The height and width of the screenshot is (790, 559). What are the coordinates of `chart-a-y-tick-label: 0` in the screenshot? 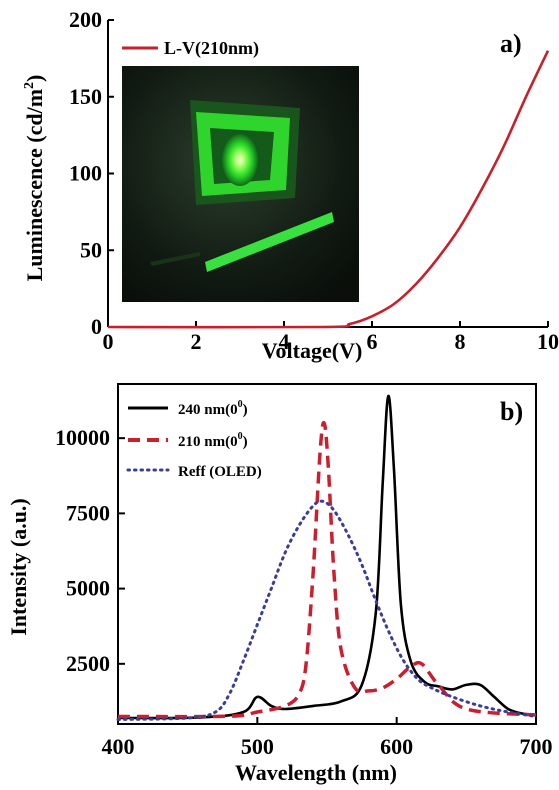 It's located at (96, 326).